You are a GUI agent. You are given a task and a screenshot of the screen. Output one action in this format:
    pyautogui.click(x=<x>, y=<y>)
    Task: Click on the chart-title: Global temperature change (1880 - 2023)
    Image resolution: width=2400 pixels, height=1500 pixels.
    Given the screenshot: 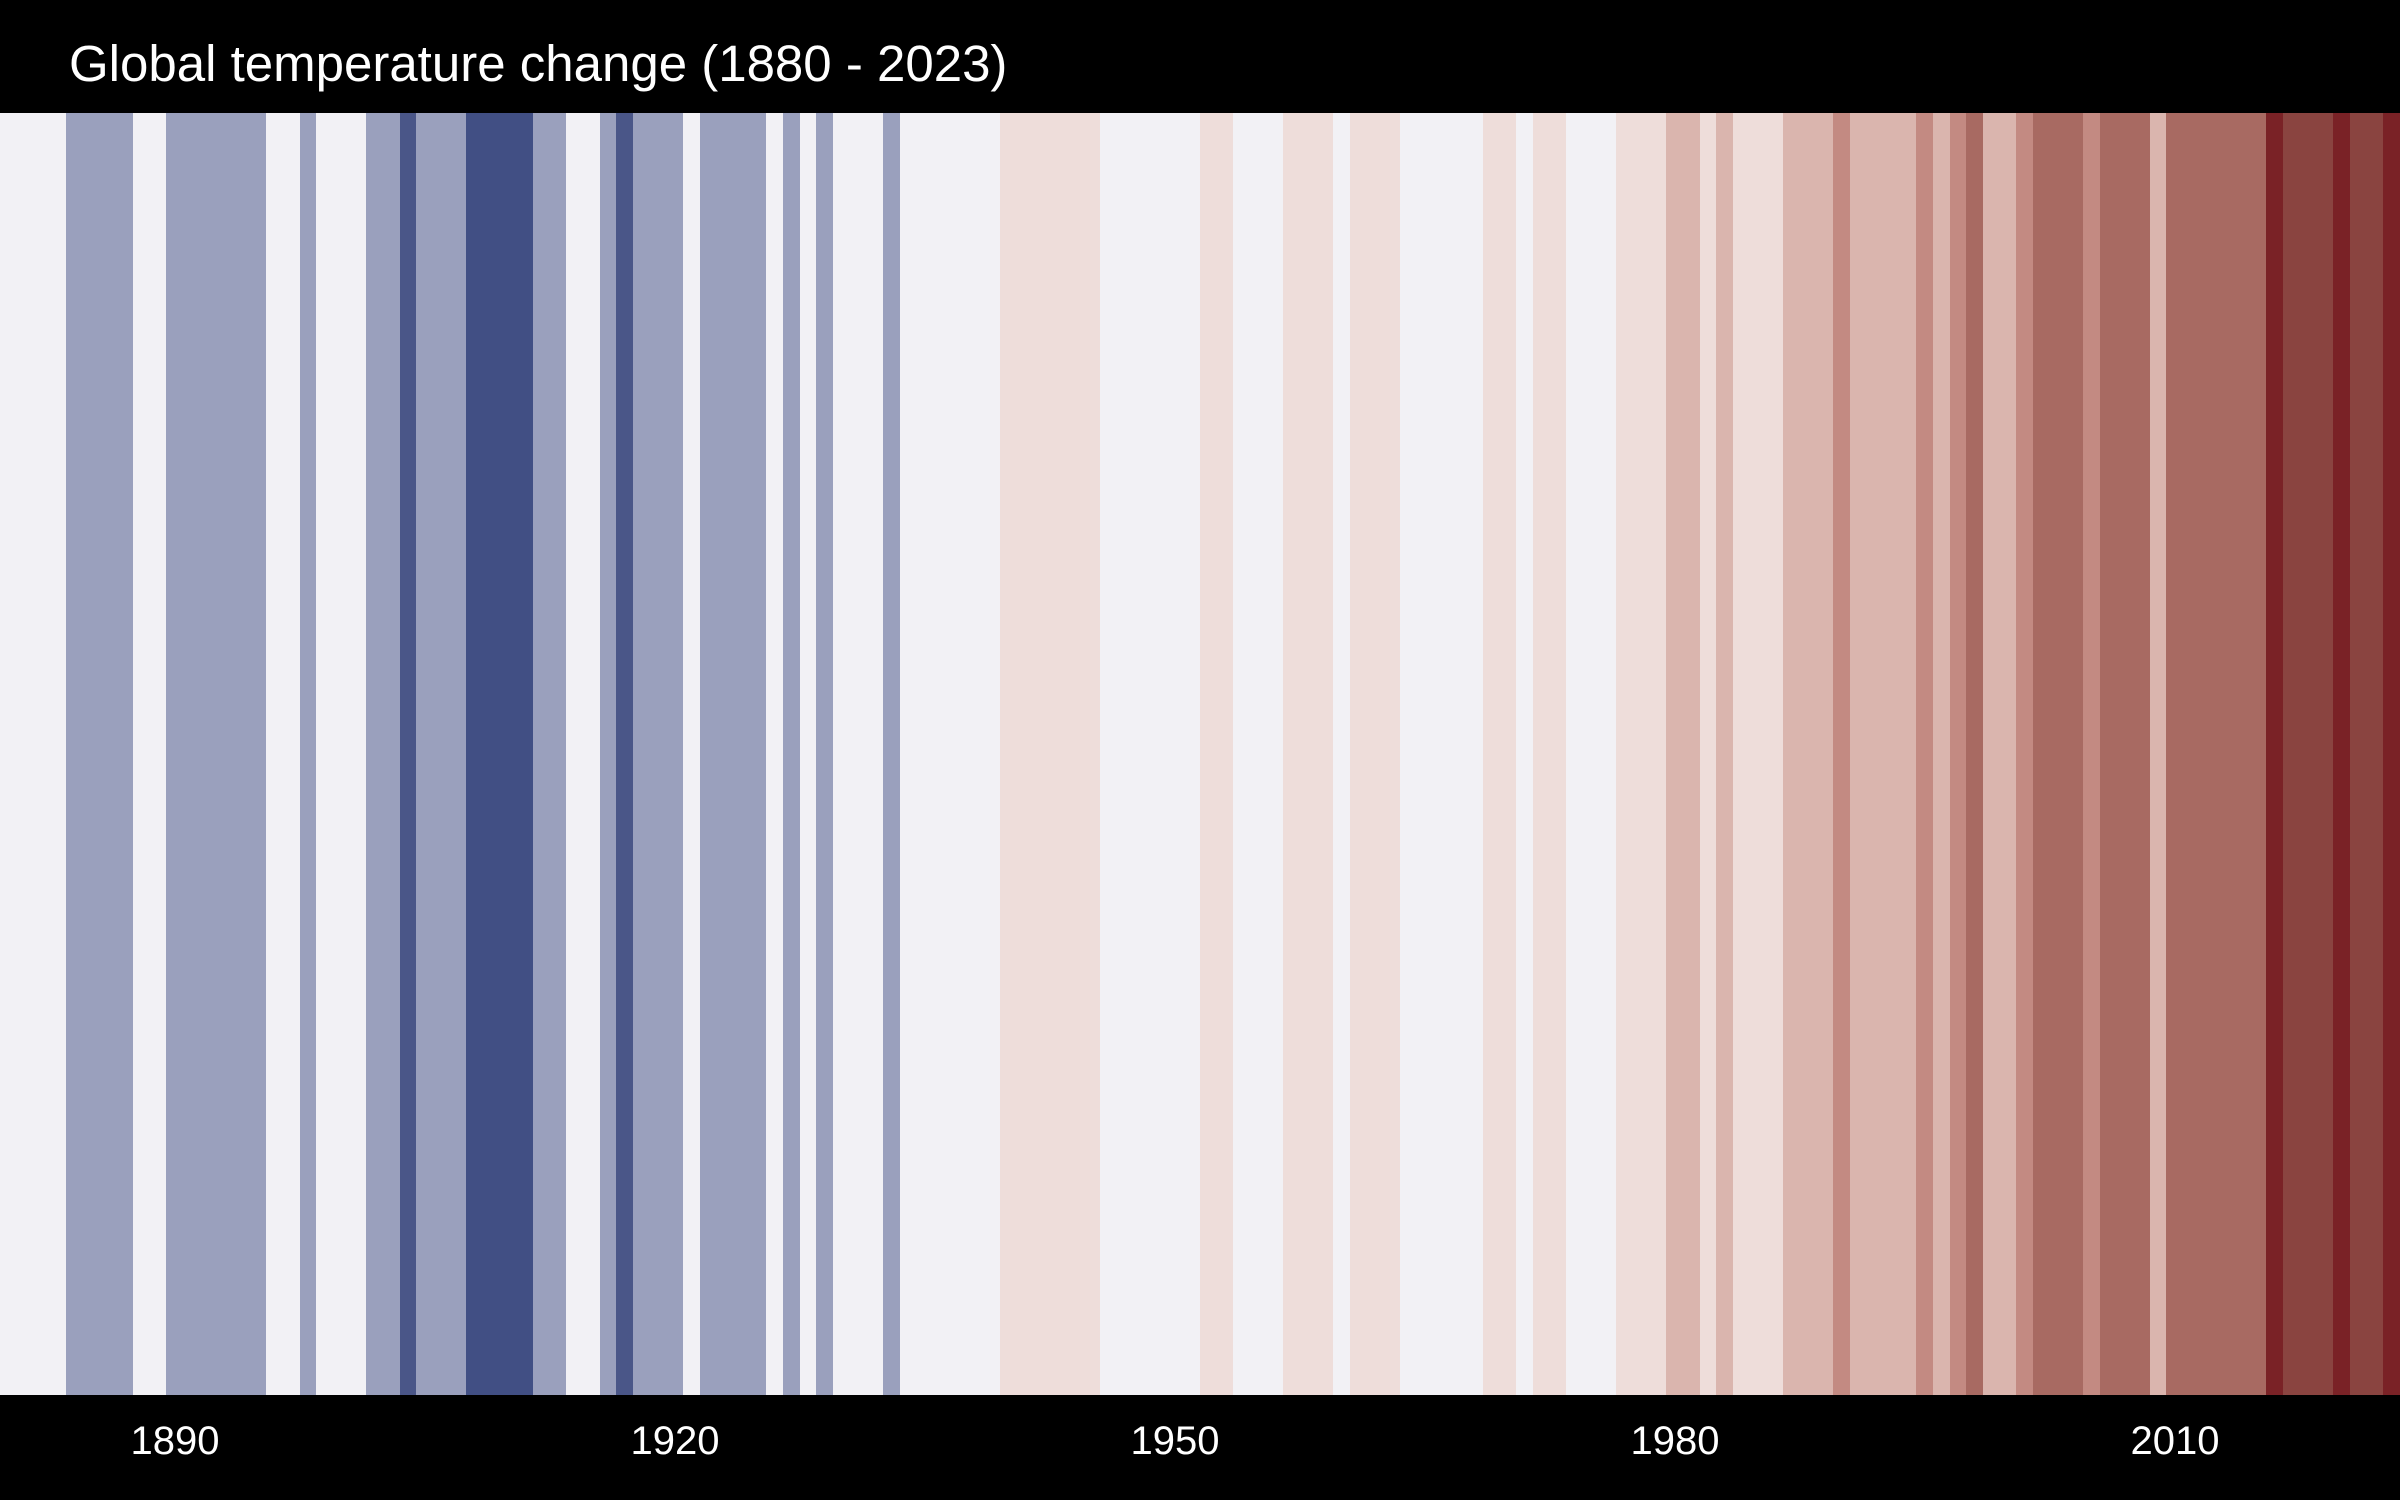 What is the action you would take?
    pyautogui.click(x=538, y=63)
    